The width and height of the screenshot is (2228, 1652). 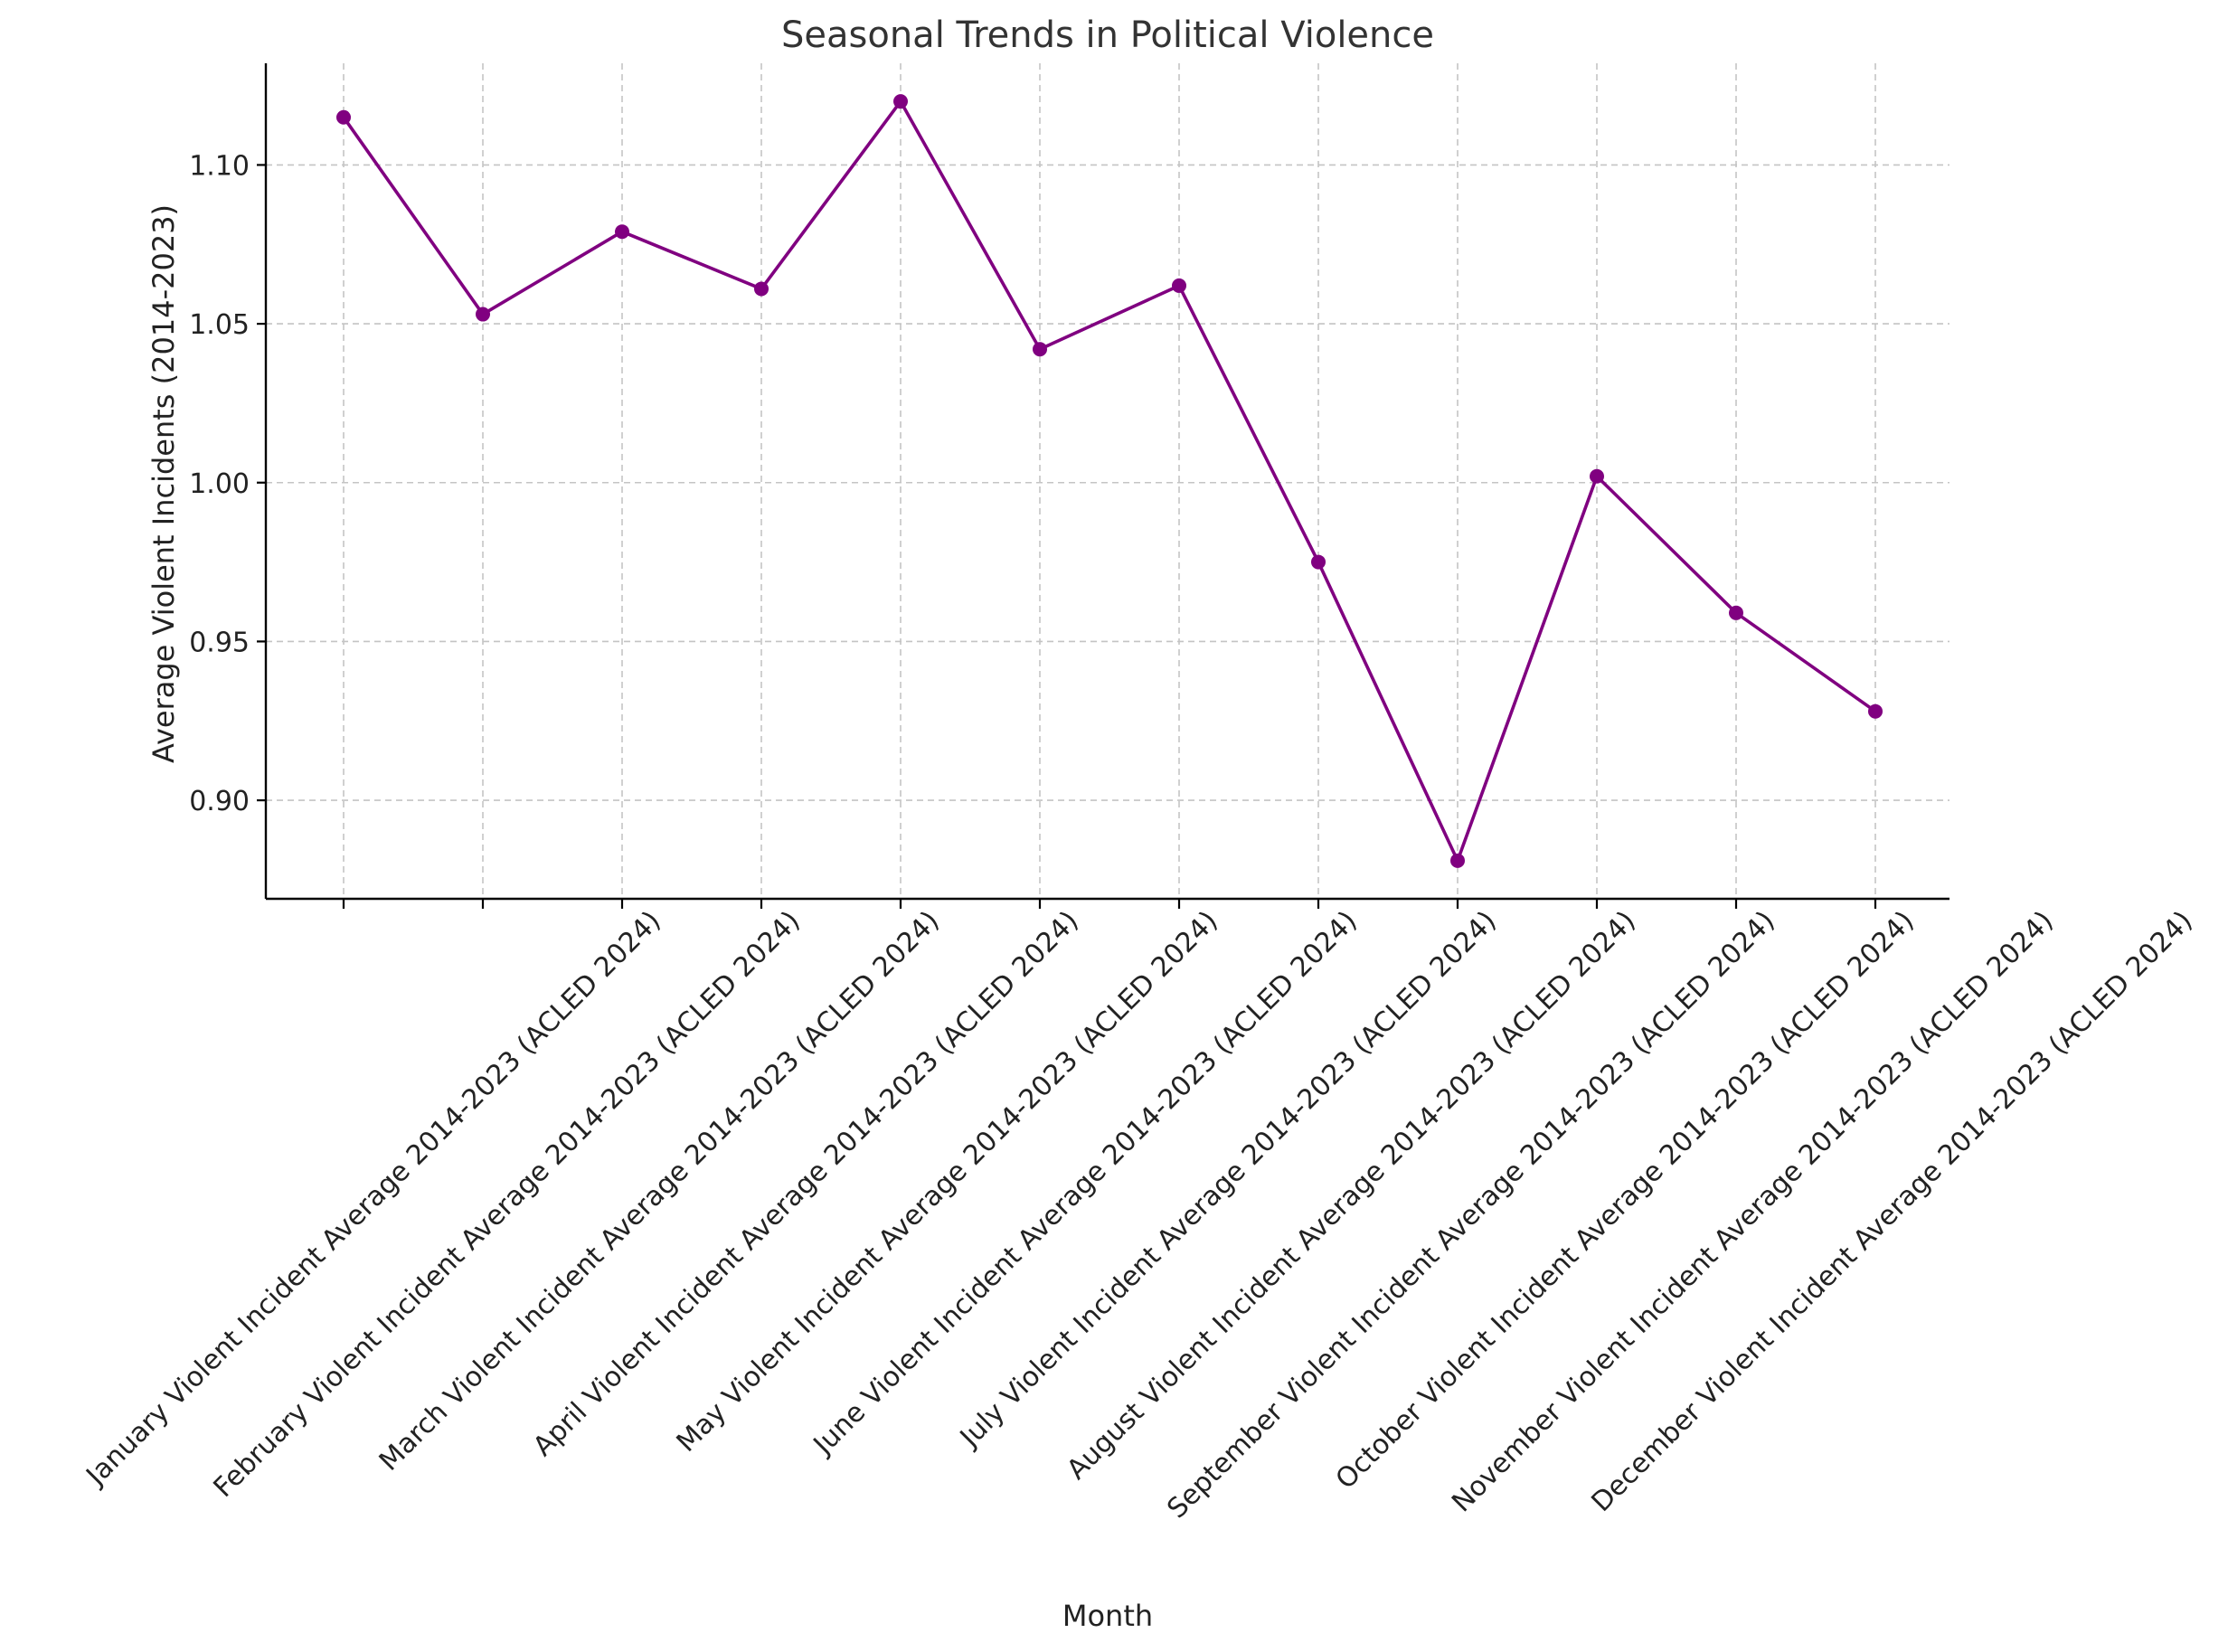 I want to click on y-tick-label: 1.00, so click(x=219, y=484).